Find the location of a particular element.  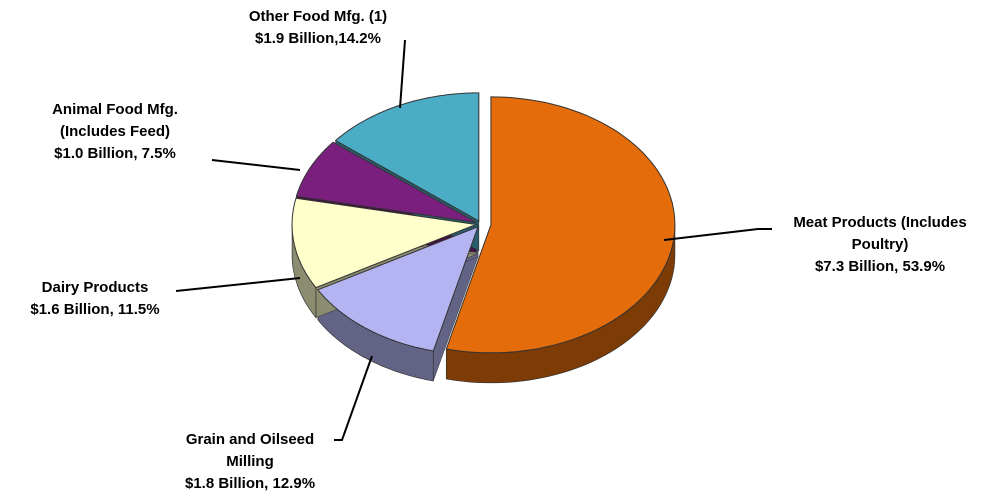

slice-label: Dairy Products $1.6 Billion, 11.5% is located at coordinates (94, 298).